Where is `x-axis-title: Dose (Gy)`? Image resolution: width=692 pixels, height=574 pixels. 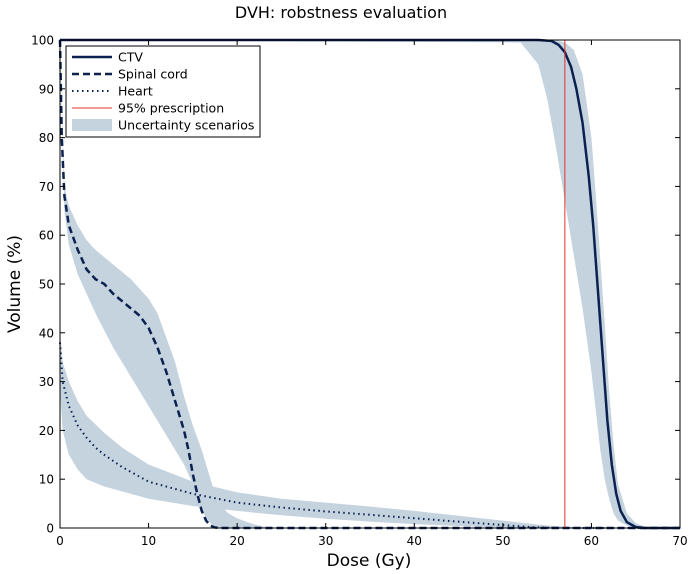 x-axis-title: Dose (Gy) is located at coordinates (369, 561).